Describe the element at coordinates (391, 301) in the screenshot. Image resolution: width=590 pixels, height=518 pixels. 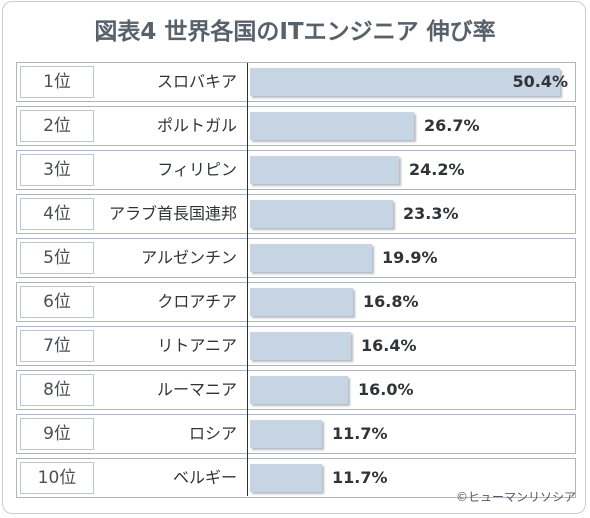
I see `value-label: 16.8%` at that location.